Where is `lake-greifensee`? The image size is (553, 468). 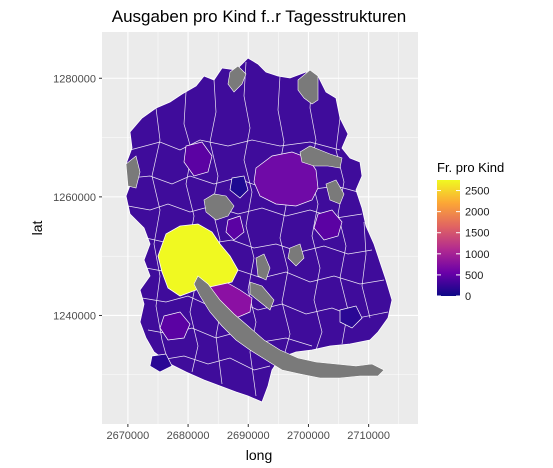
lake-greifensee is located at coordinates (262, 296).